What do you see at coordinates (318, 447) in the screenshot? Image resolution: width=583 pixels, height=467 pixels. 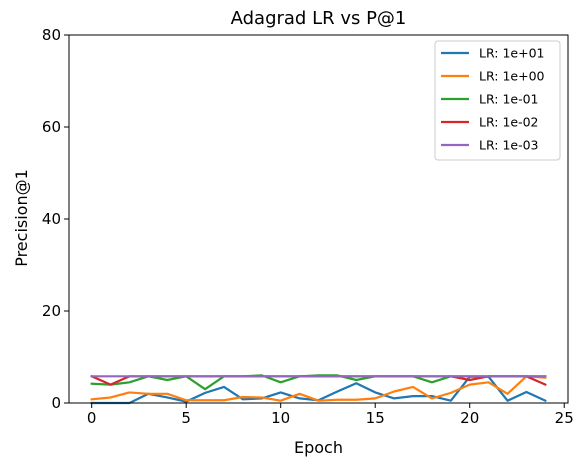 I see `x-axis-label: Epoch` at bounding box center [318, 447].